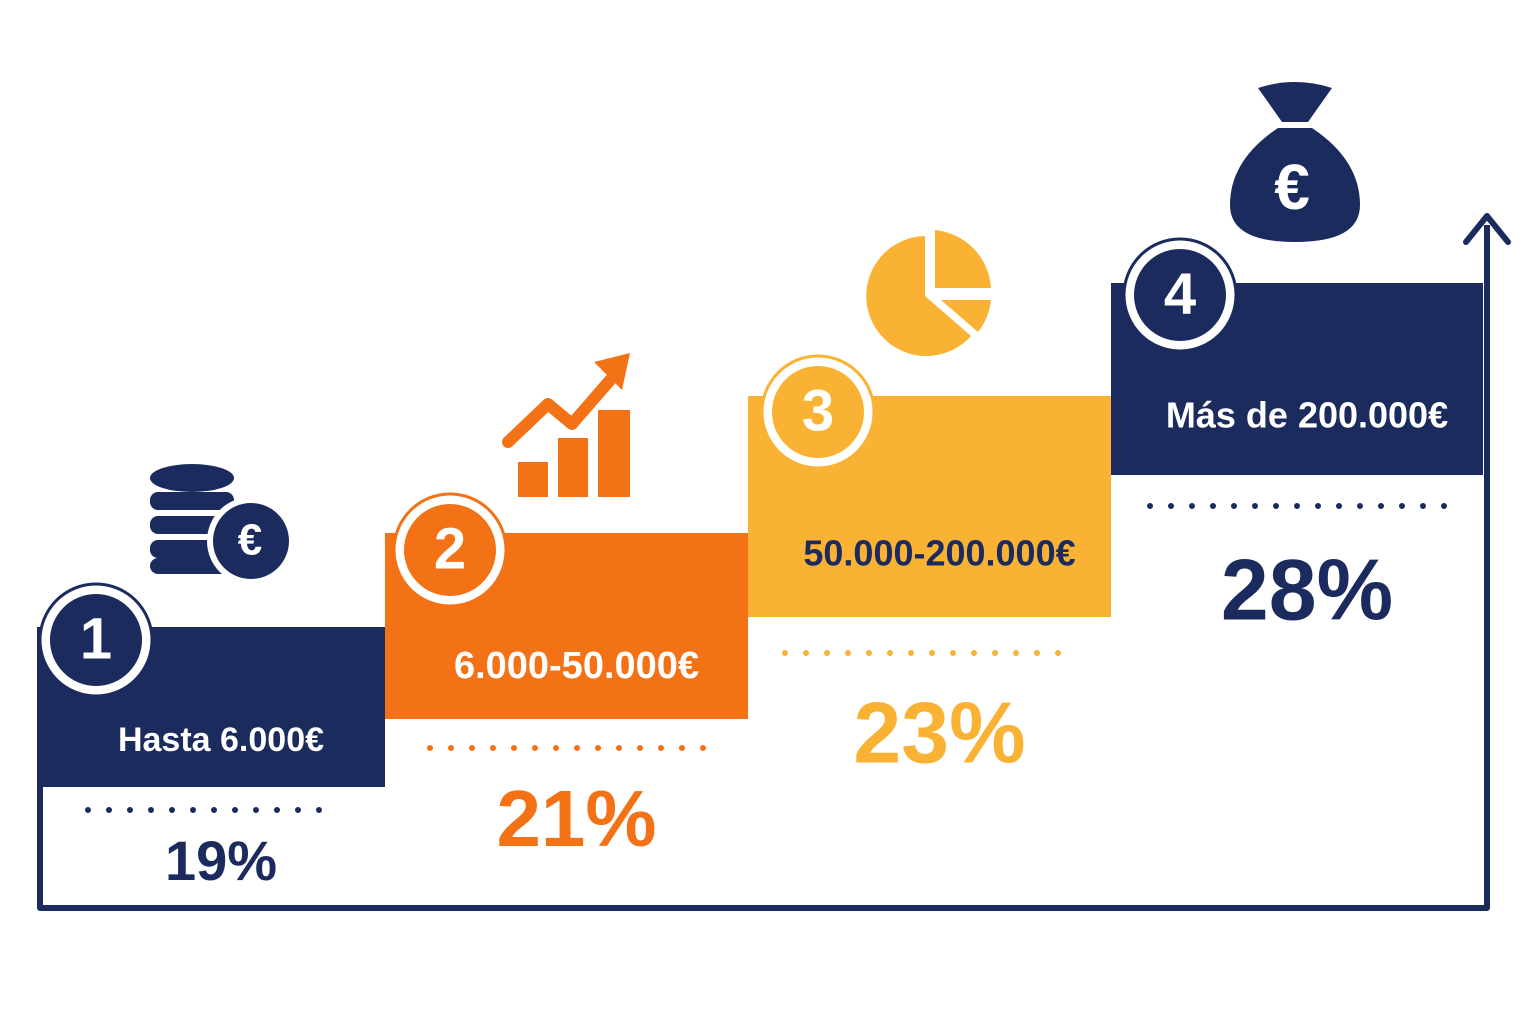 The width and height of the screenshot is (1536, 1024). What do you see at coordinates (1487, 229) in the screenshot?
I see `axis-arrow` at bounding box center [1487, 229].